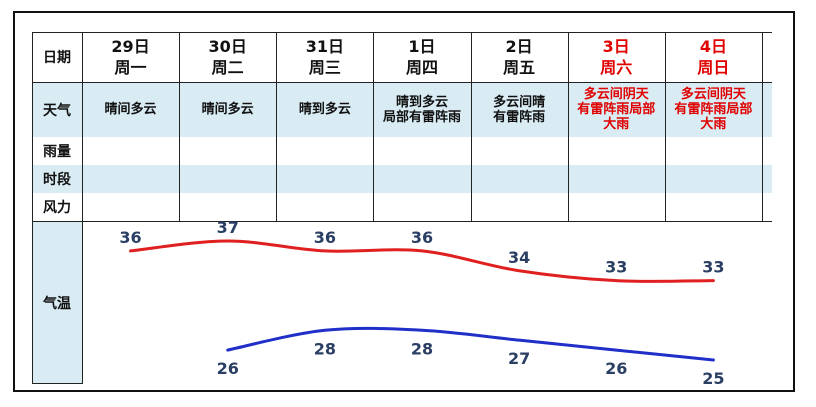  Describe the element at coordinates (57, 152) in the screenshot. I see `row-label-rain: 雨量` at that location.